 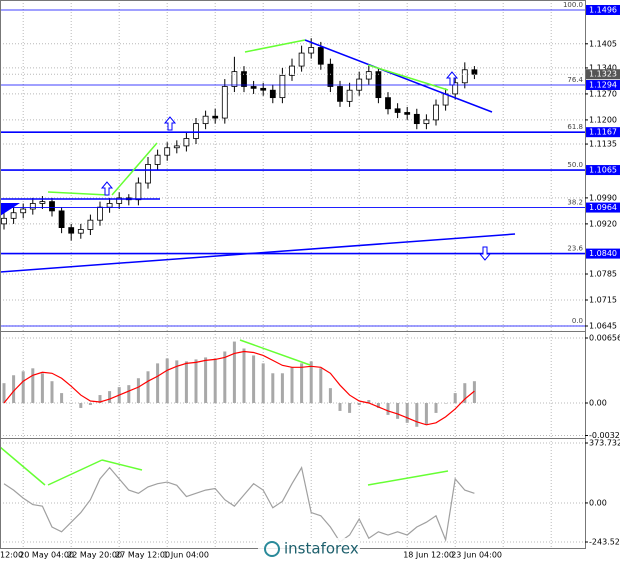 I want to click on y-tick-label: 1.0715, so click(x=603, y=300).